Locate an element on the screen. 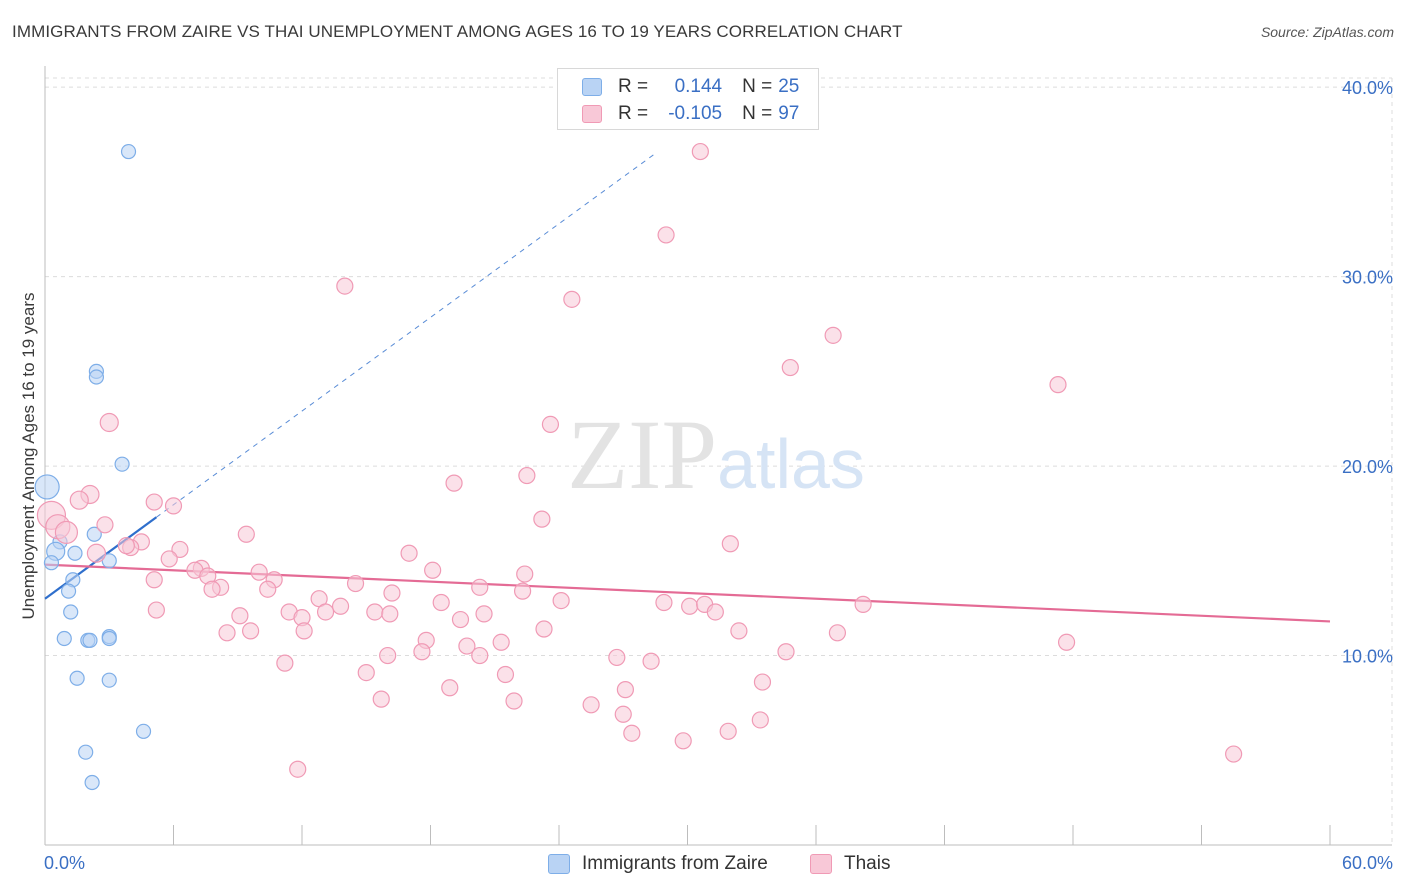 Image resolution: width=1406 pixels, height=892 pixels. trend-extension-zaire is located at coordinates (406, 335).